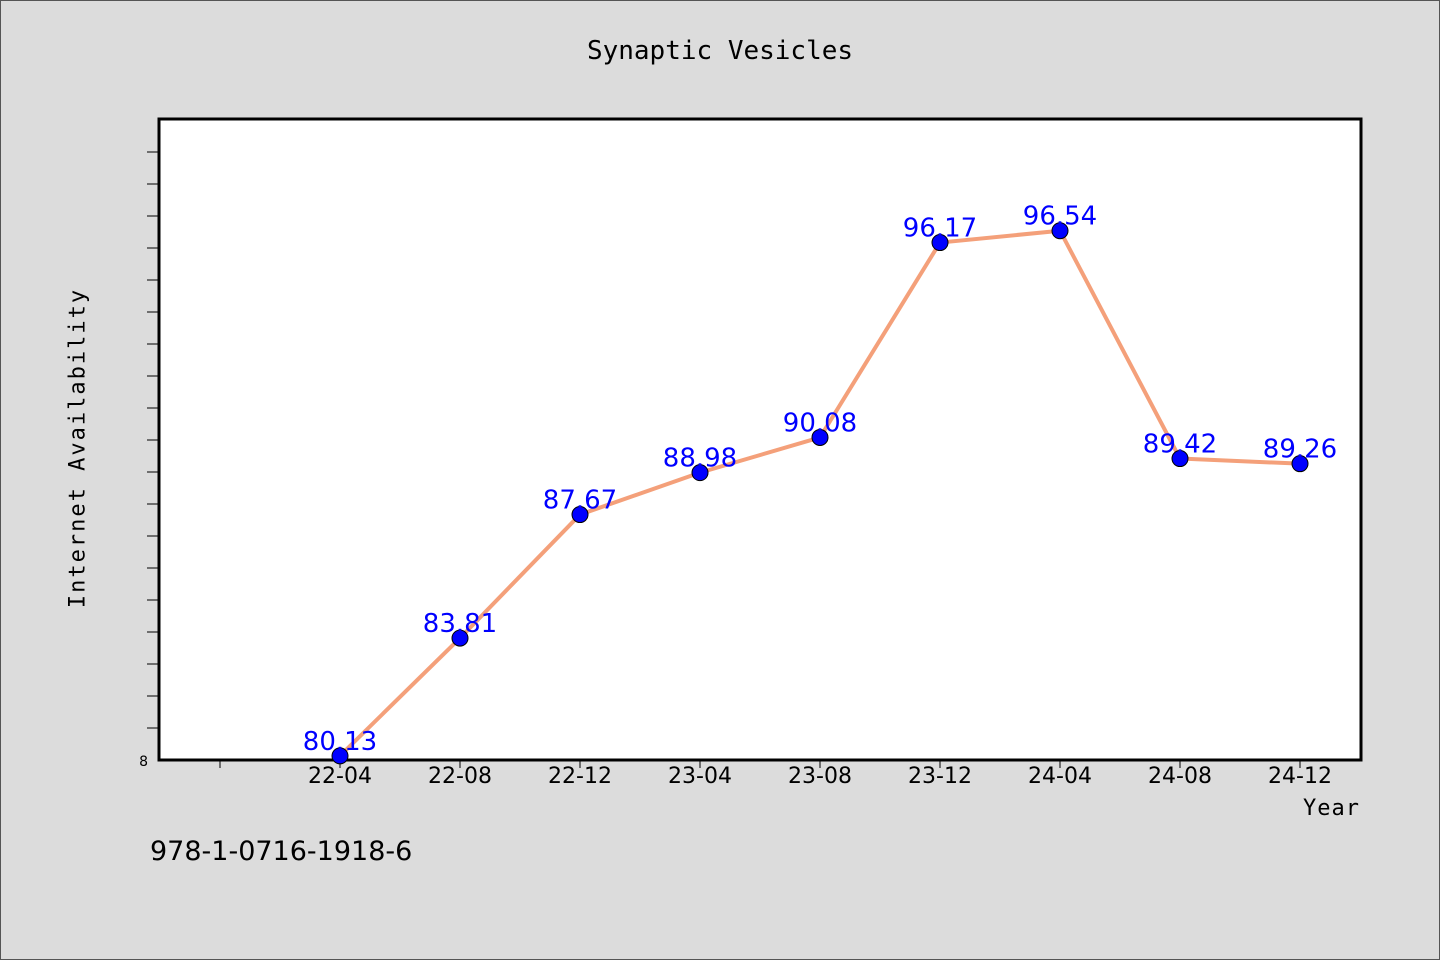  Describe the element at coordinates (580, 776) in the screenshot. I see `x-tick-label: 22-12` at that location.